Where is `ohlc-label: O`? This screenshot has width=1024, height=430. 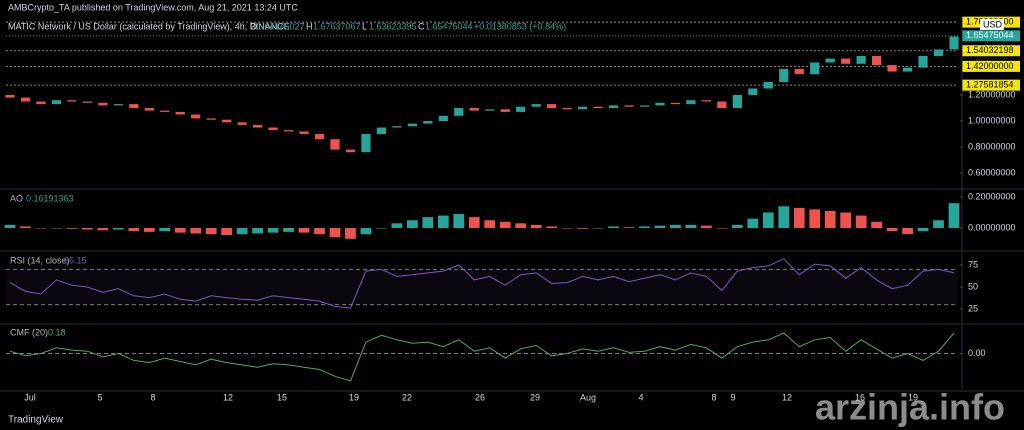
ohlc-label: O is located at coordinates (253, 26).